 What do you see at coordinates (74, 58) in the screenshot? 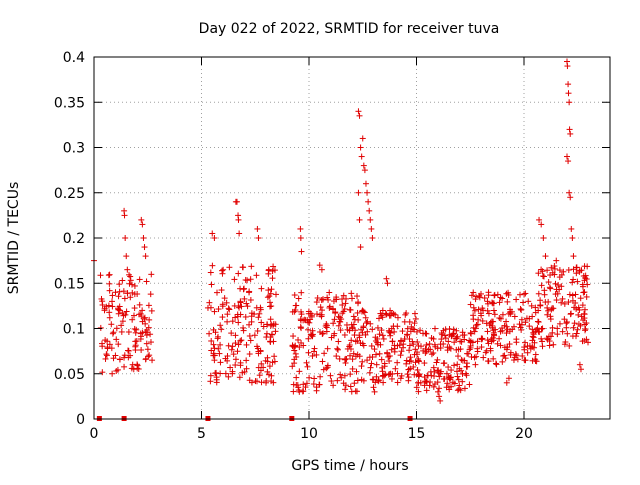
I see `y-tick-label: 0.4` at bounding box center [74, 58].